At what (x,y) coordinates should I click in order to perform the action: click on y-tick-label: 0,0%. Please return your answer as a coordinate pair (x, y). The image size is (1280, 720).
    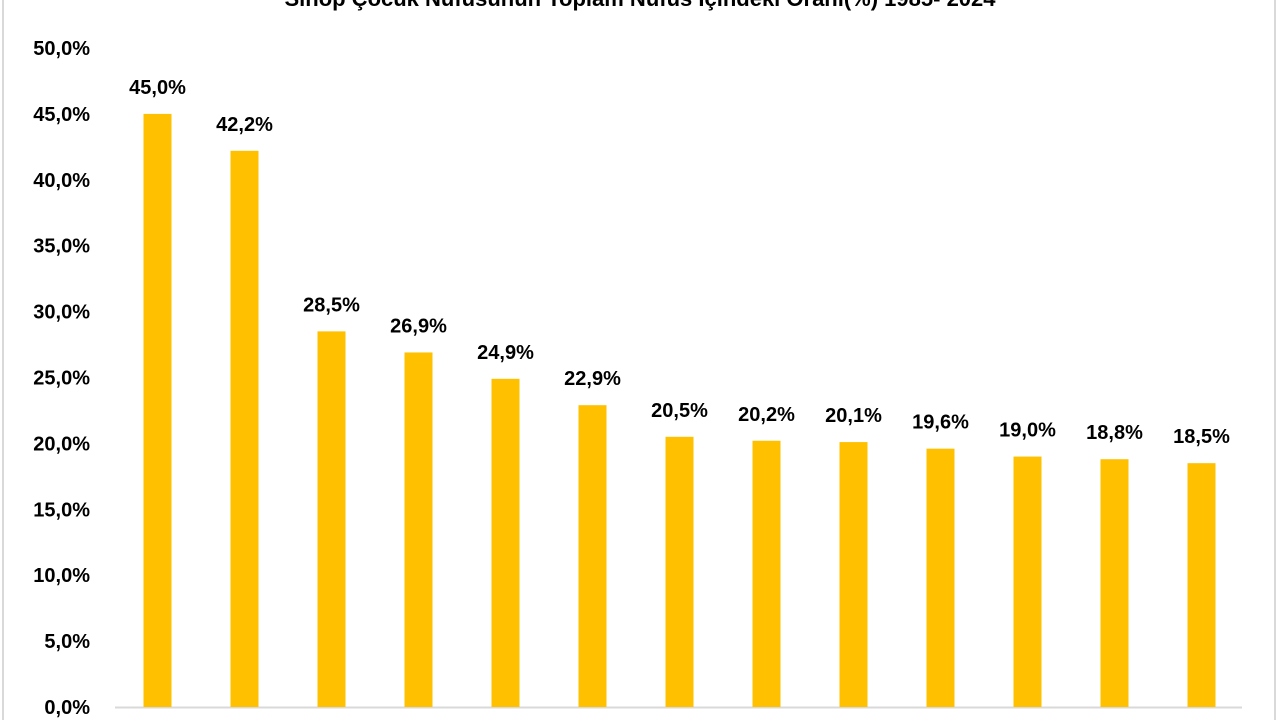
    Looking at the image, I should click on (67, 708).